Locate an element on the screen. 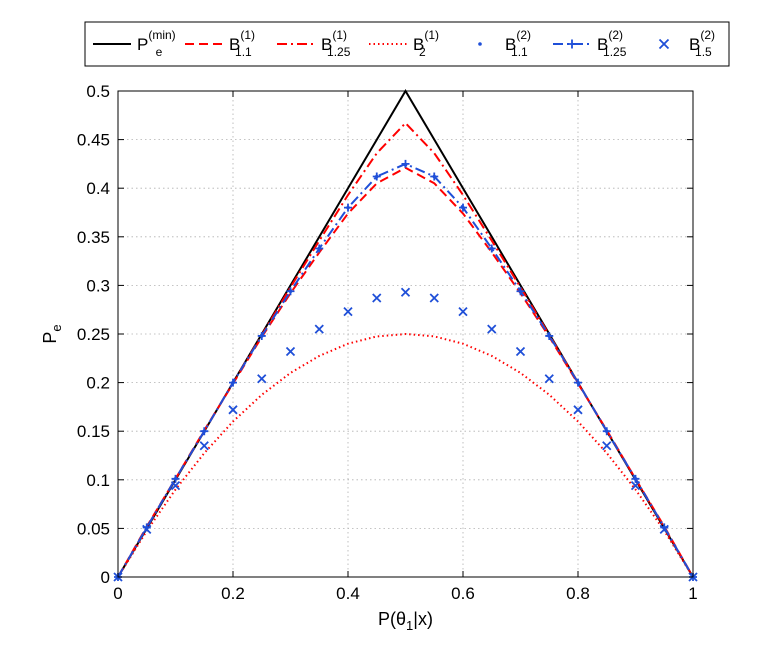 This screenshot has height=650, width=763. legend-label: B(2) 1.25 is located at coordinates (612, 43).